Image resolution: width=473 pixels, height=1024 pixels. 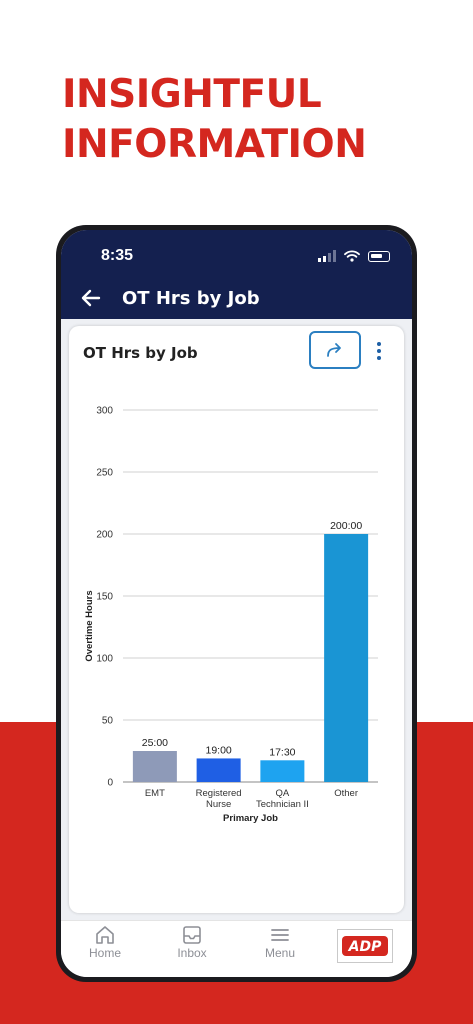 I want to click on x-tick-label: Nurse, so click(x=218, y=804).